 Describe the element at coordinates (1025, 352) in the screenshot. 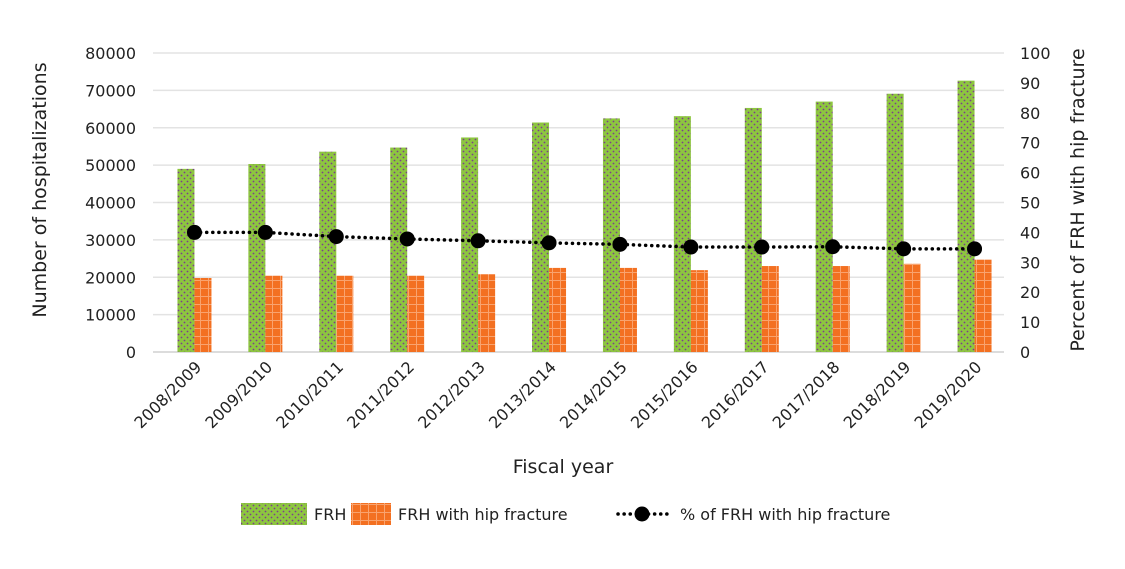

I see `y2-tick-label: 0` at that location.